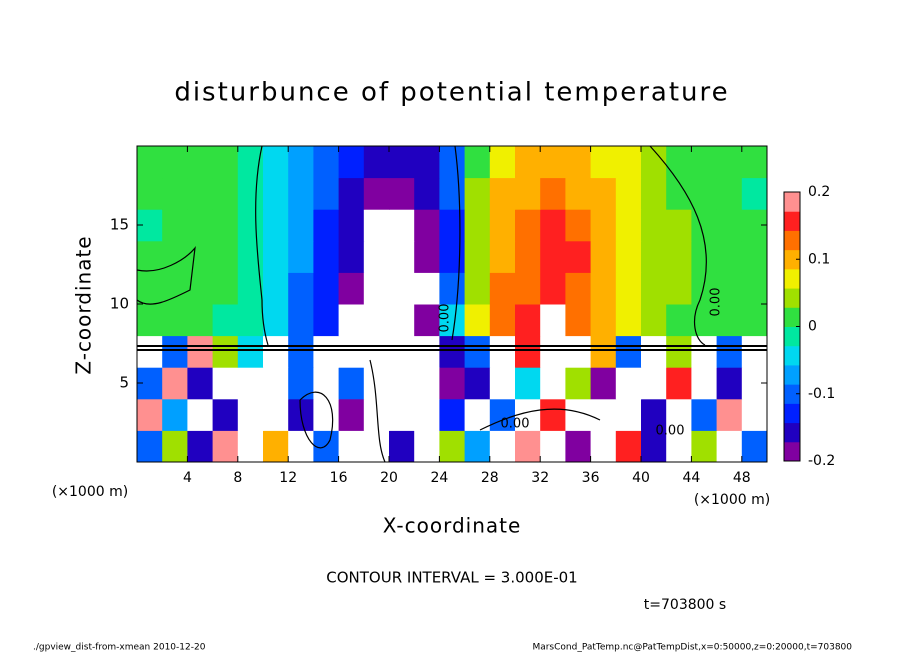 This screenshot has height=654, width=904. I want to click on colorbar-tick-label: -0.1, so click(821, 394).